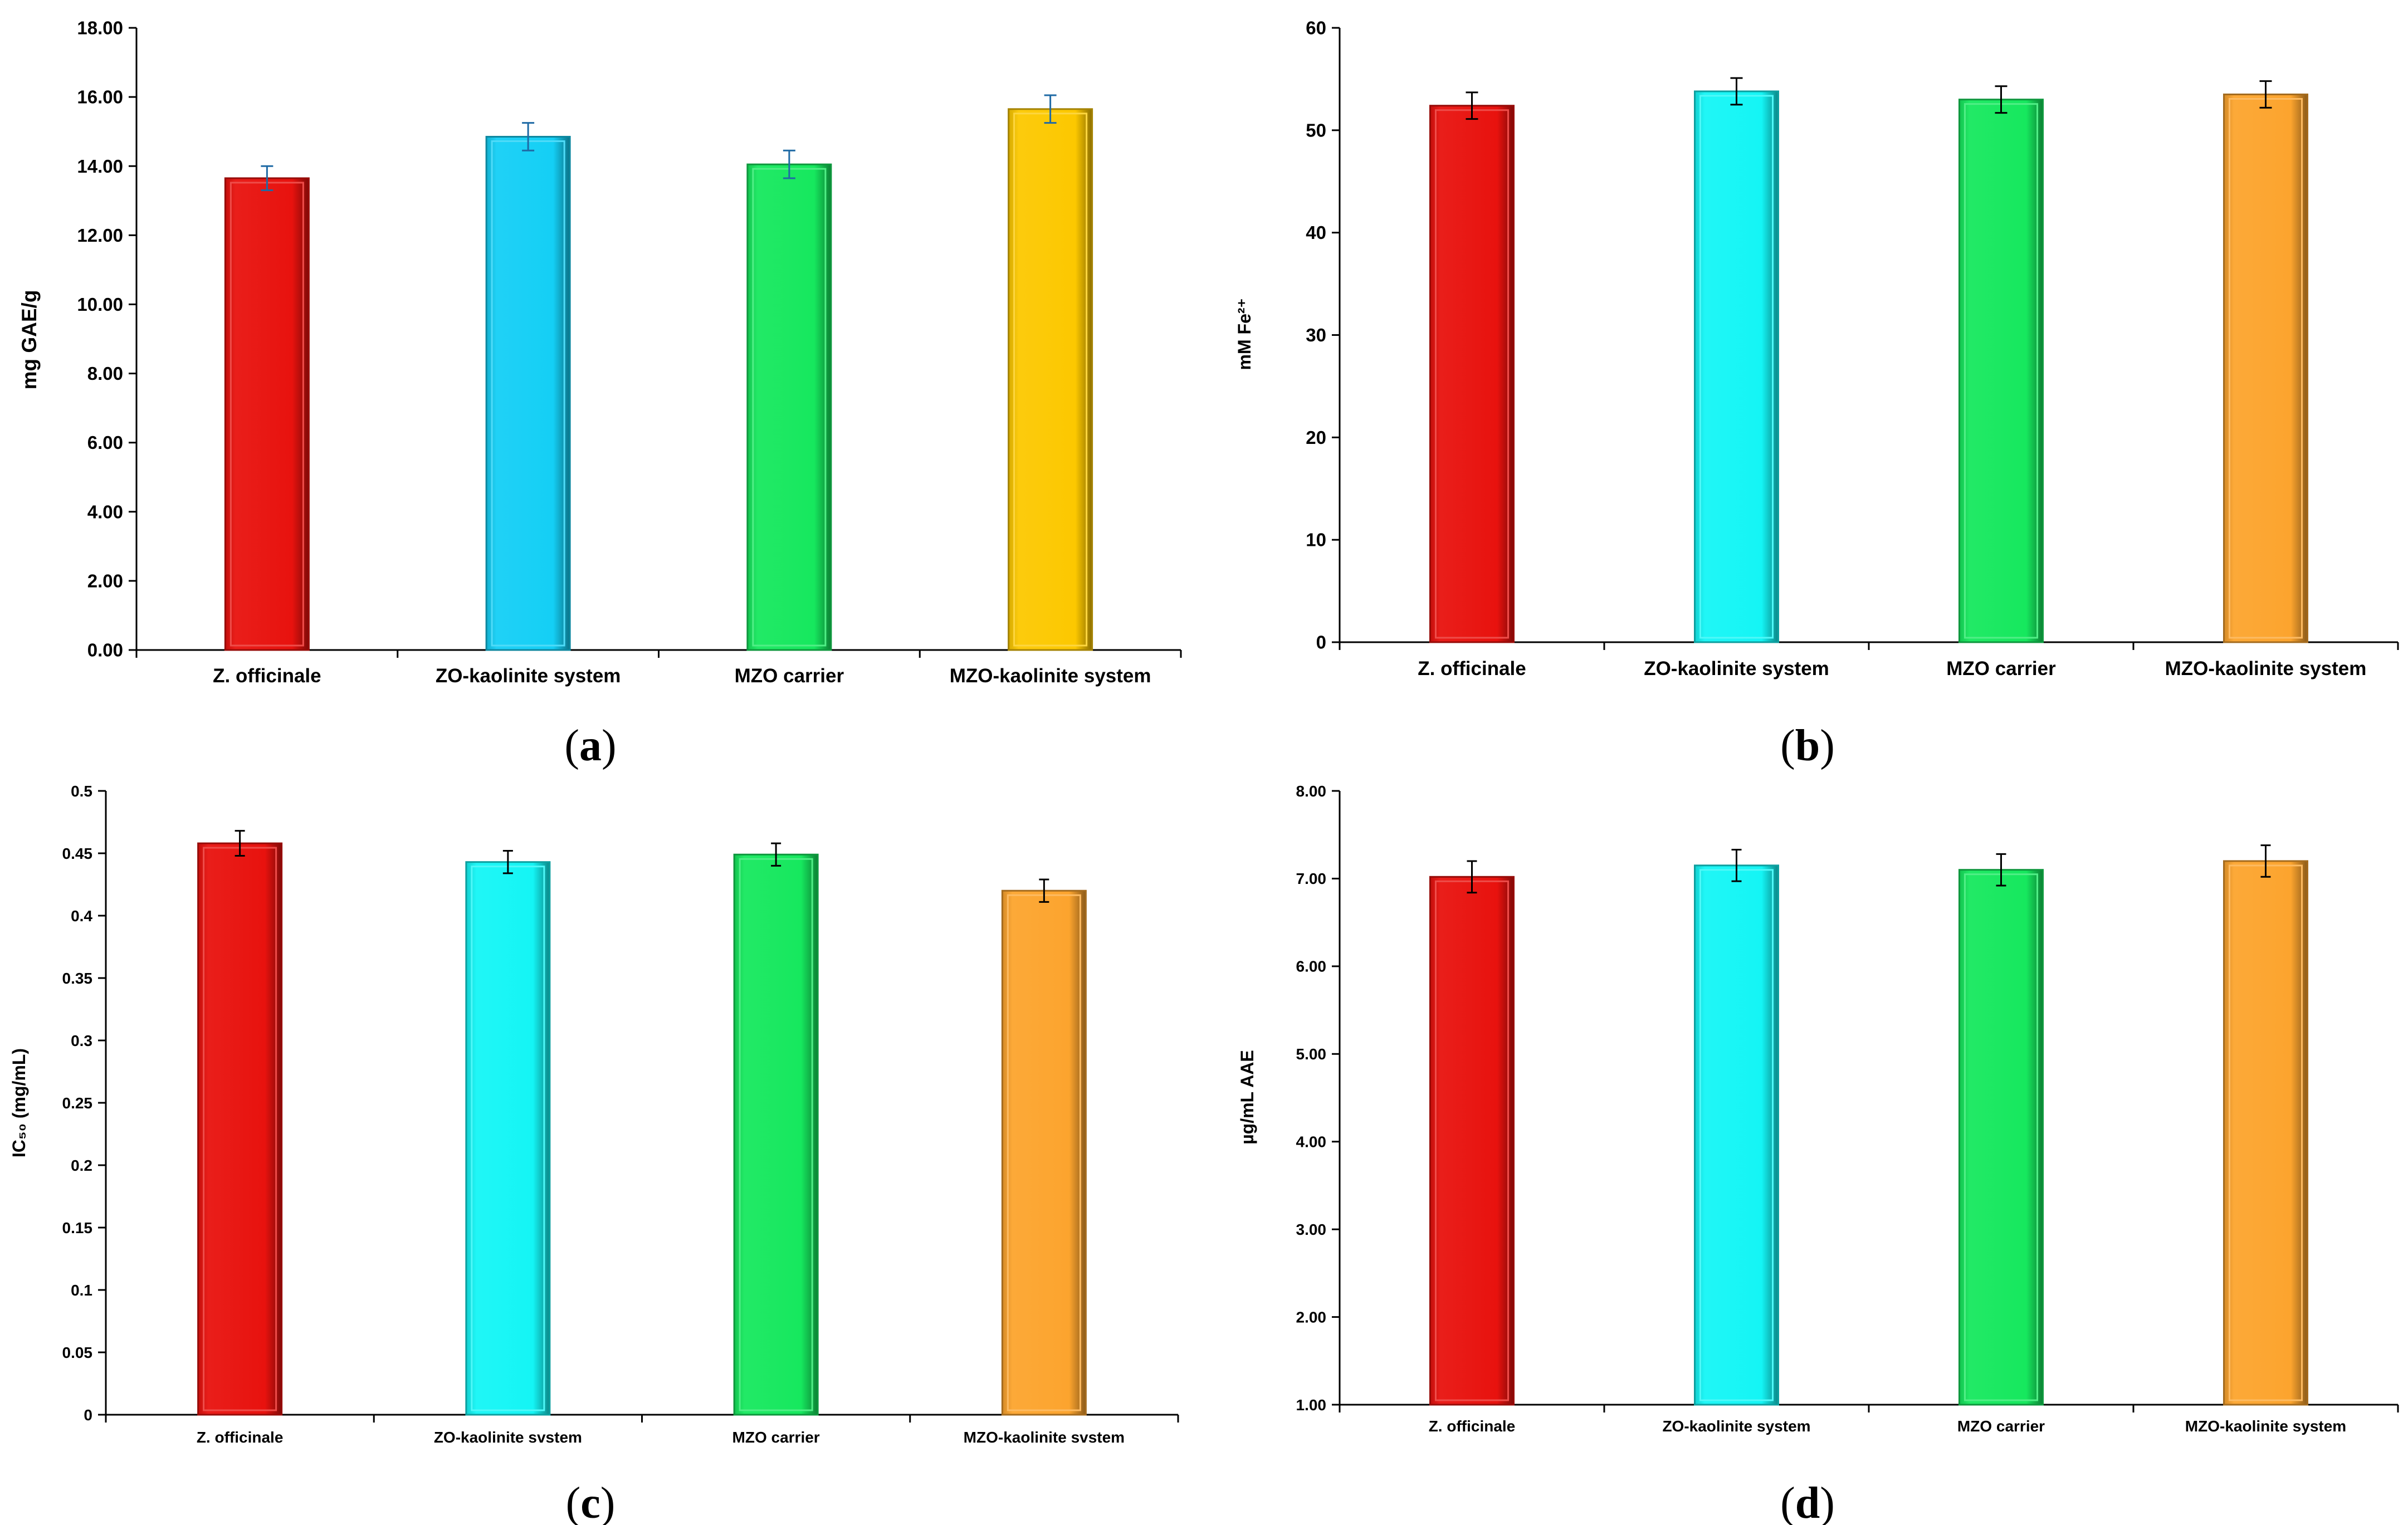 Image resolution: width=2408 pixels, height=1525 pixels. Describe the element at coordinates (105, 650) in the screenshot. I see `y-tick-label: 0.00` at that location.